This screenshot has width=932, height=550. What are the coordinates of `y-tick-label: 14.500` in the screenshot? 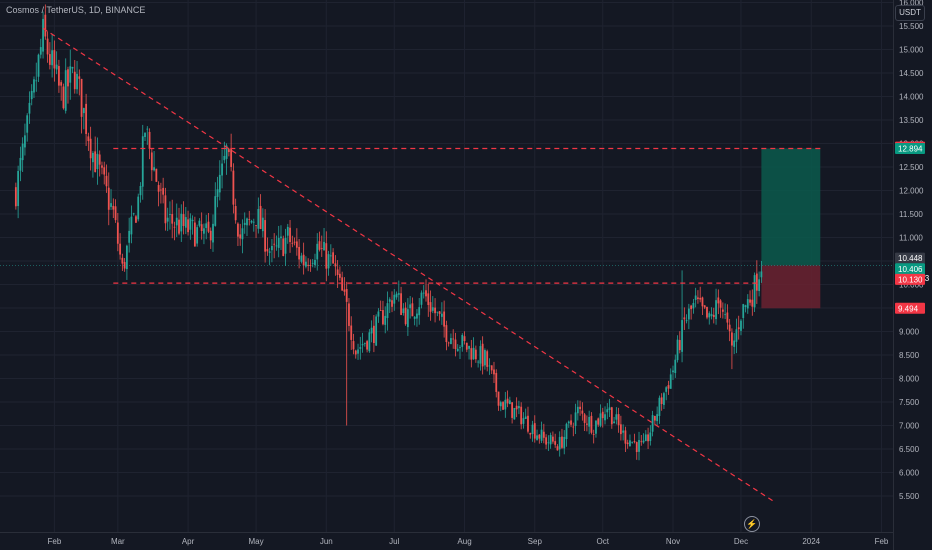 It's located at (911, 73).